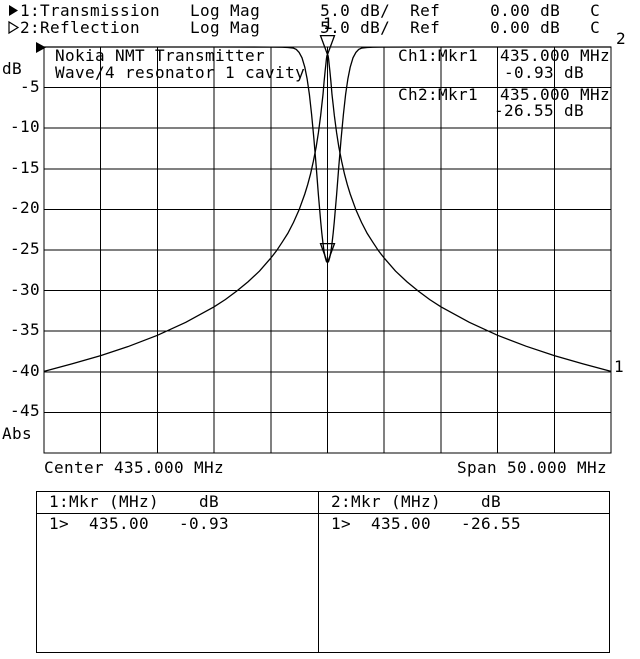 This screenshot has width=640, height=659. What do you see at coordinates (24, 410) in the screenshot?
I see `y-tick-label: -45` at bounding box center [24, 410].